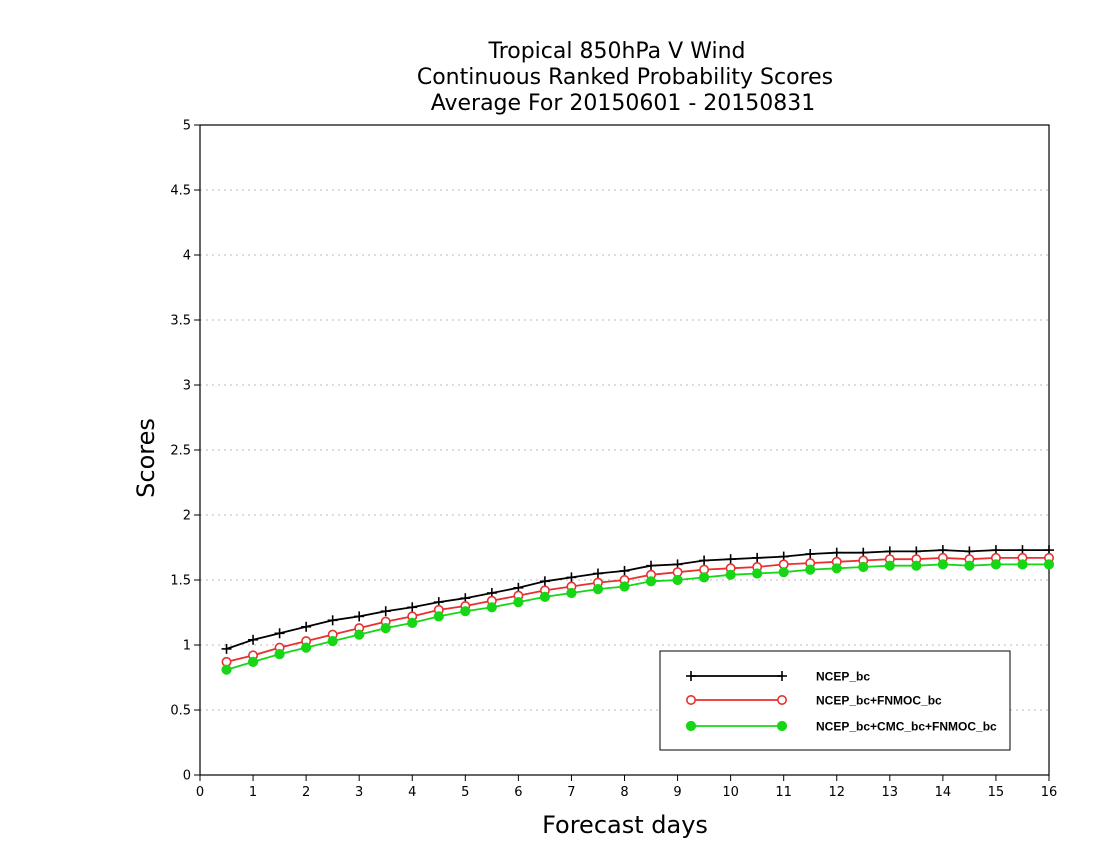  I want to click on legend-label: NCEP_bc+FNMOC_bc, so click(879, 701).